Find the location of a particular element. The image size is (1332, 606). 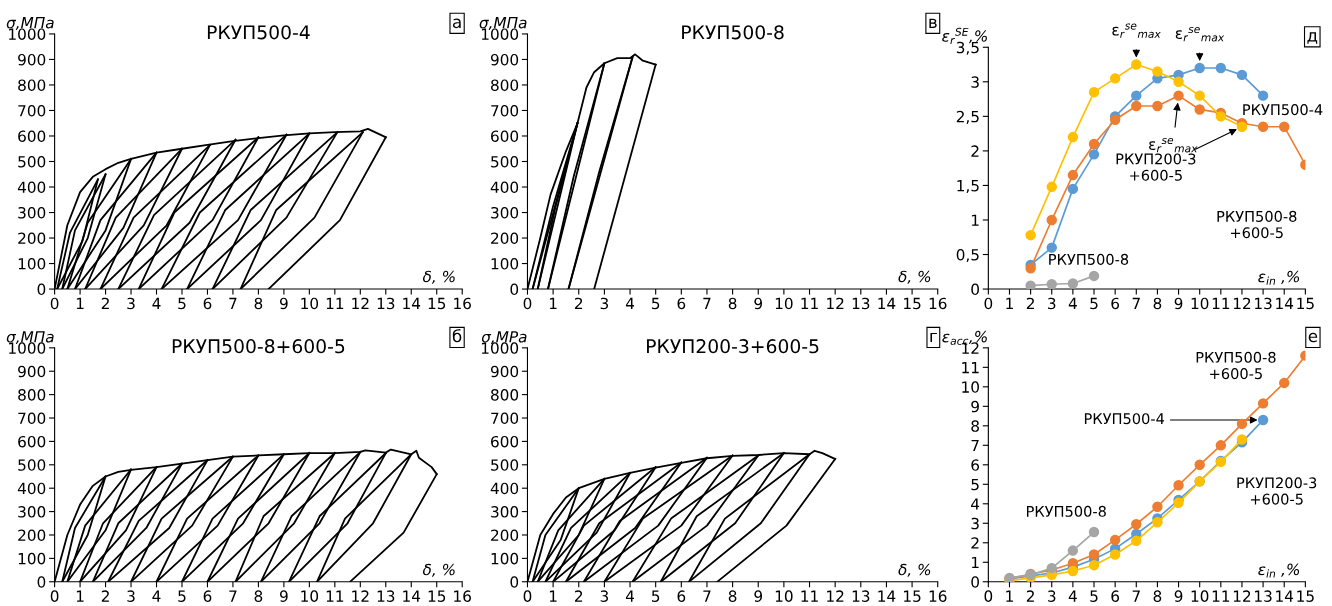

y-tick-label: 10 is located at coordinates (970, 387).